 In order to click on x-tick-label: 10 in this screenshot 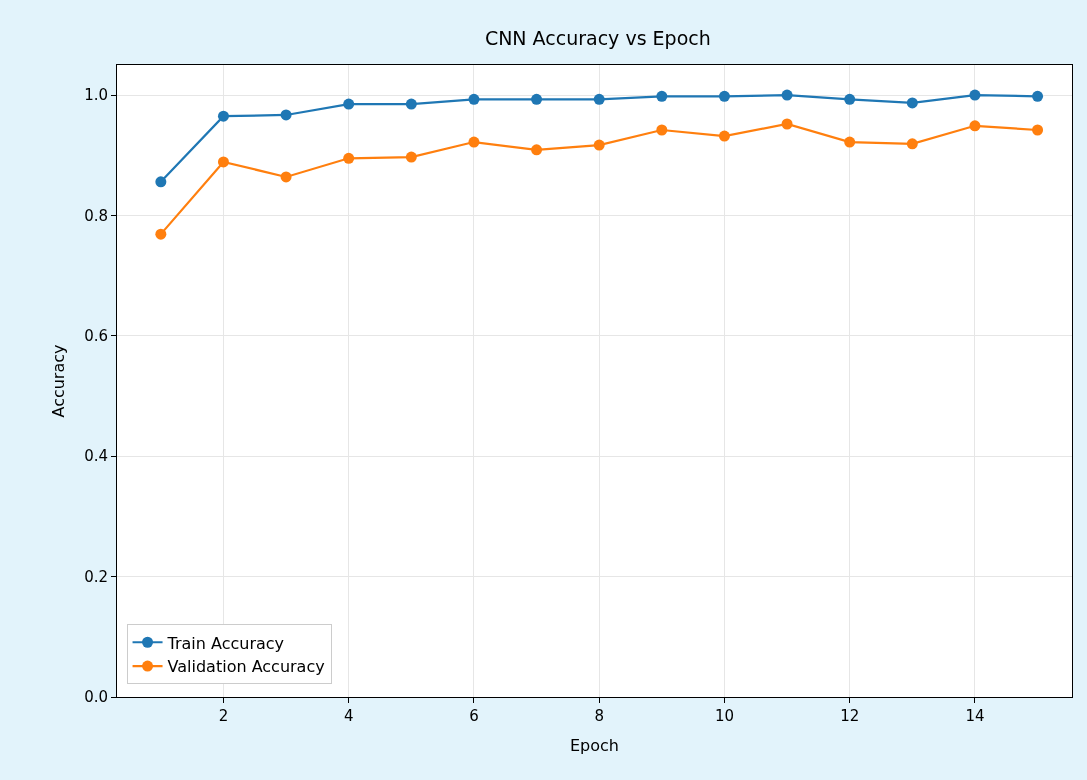, I will do `click(724, 716)`.